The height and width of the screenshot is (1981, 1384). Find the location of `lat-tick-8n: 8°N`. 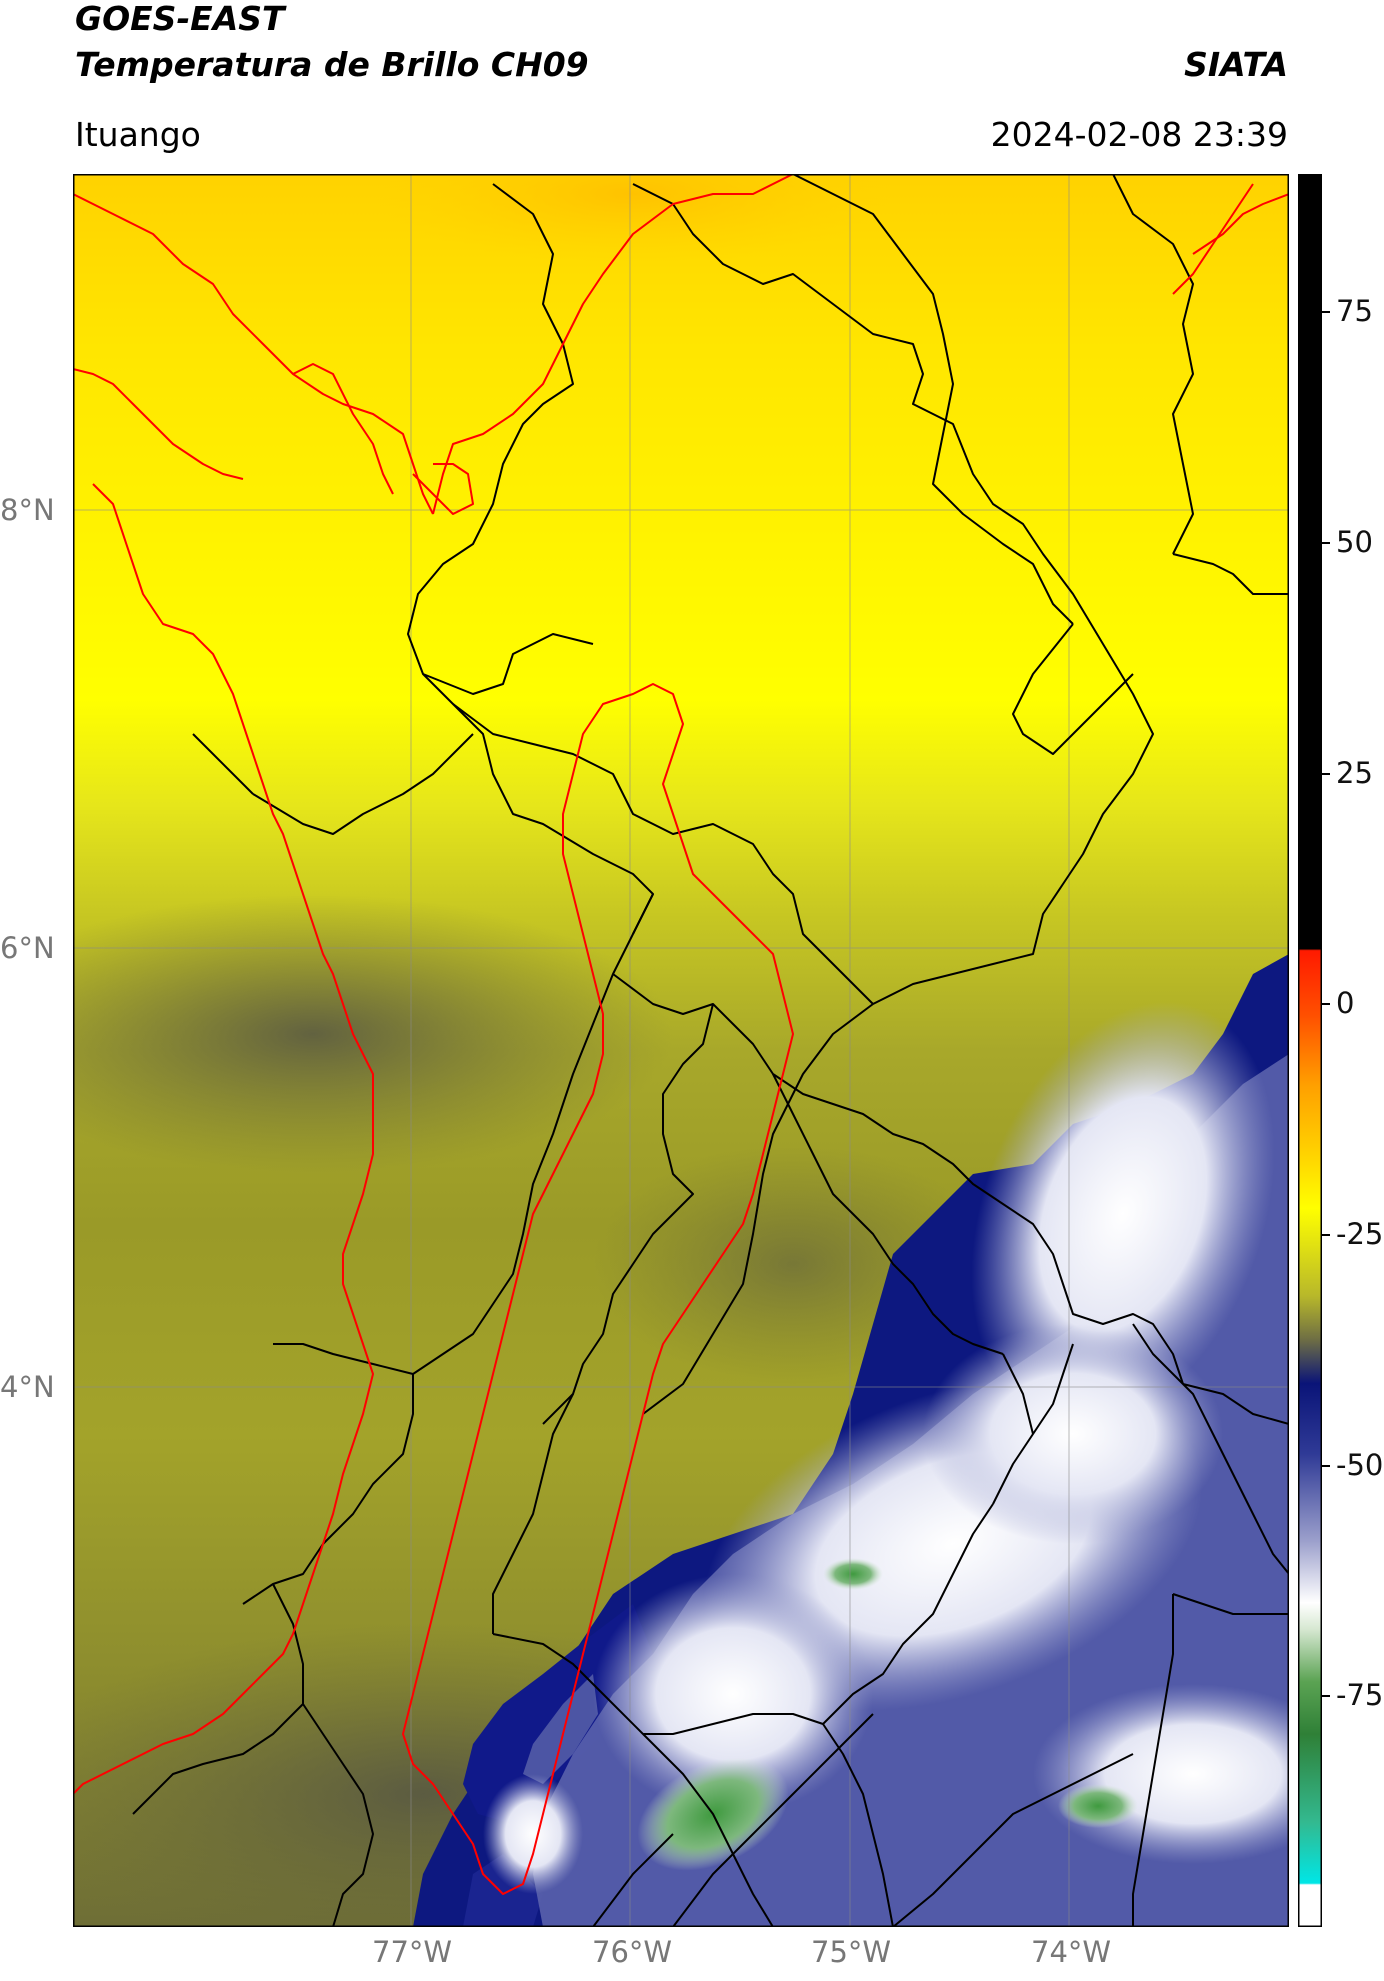

lat-tick-8n: 8°N is located at coordinates (27, 510).